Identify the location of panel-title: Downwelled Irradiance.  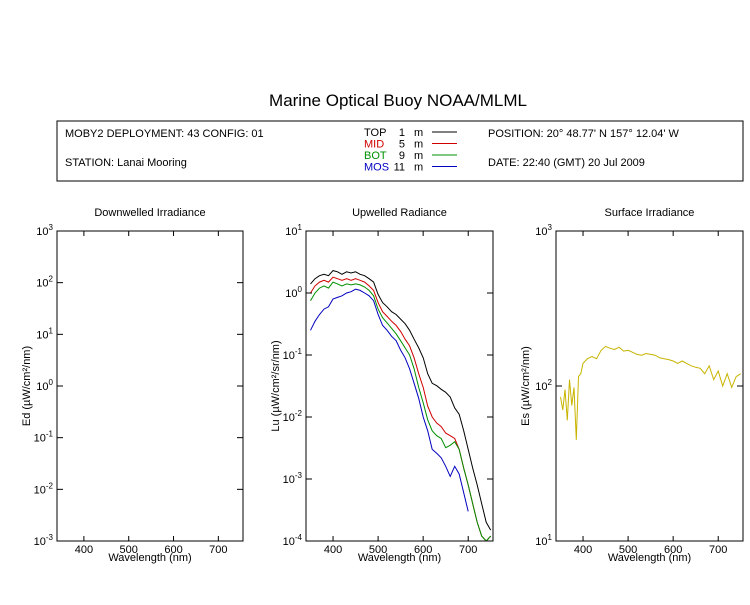
(149, 213).